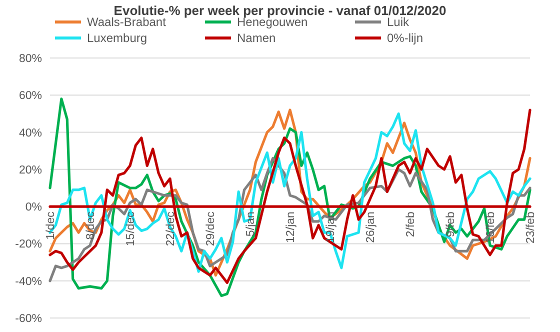  What do you see at coordinates (171, 228) in the screenshot?
I see `x-tick-label: 22/dec` at bounding box center [171, 228].